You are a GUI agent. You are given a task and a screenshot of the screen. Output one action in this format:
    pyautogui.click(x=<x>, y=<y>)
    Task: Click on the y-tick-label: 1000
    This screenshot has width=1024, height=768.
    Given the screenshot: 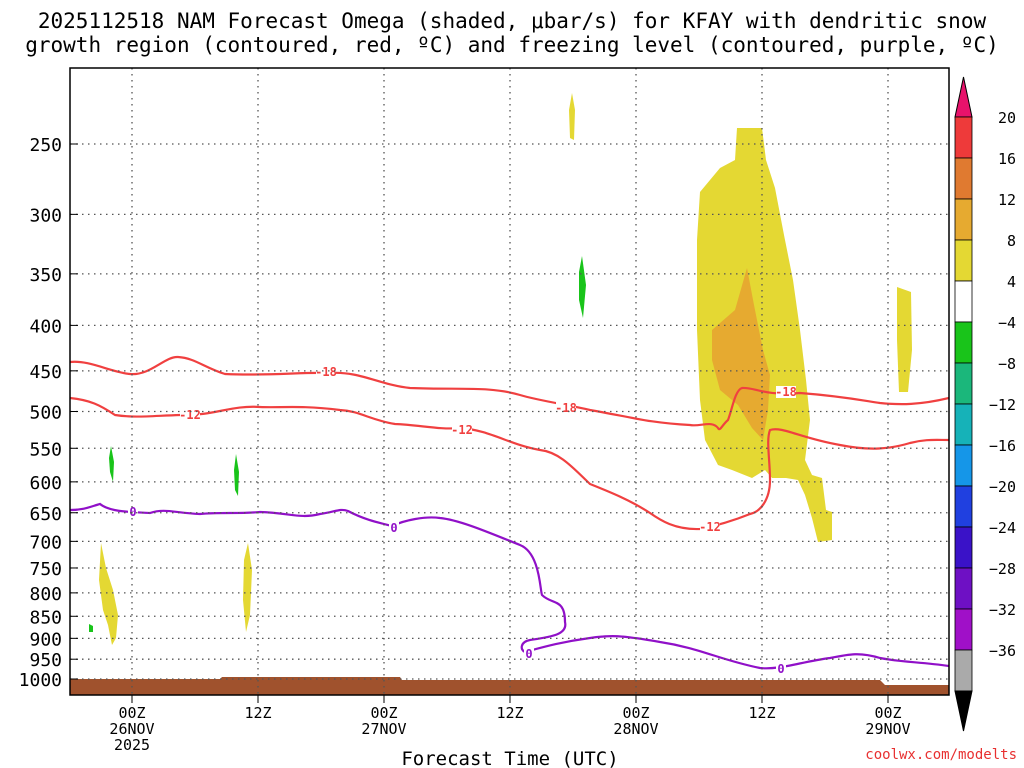 What is the action you would take?
    pyautogui.click(x=40, y=680)
    